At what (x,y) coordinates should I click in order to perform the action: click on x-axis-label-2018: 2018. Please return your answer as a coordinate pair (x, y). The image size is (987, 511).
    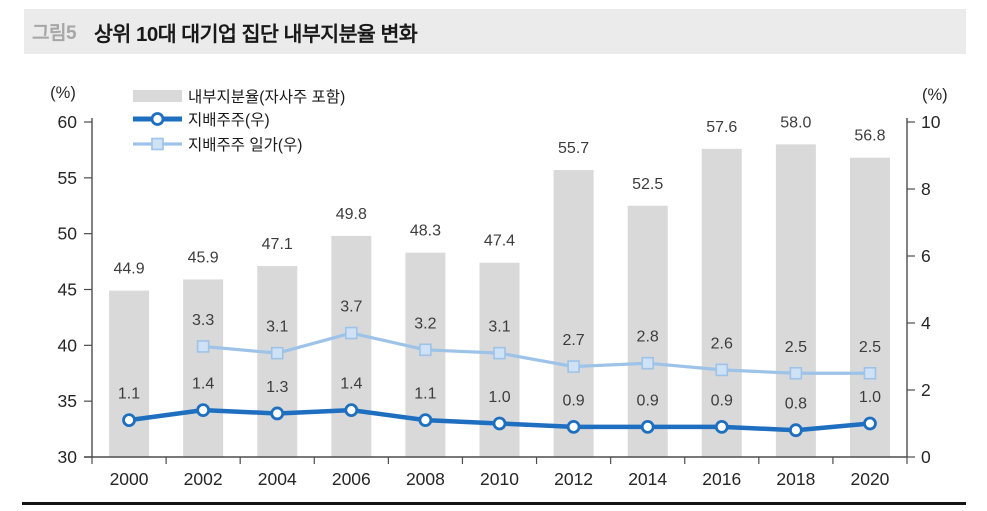
    Looking at the image, I should click on (795, 479).